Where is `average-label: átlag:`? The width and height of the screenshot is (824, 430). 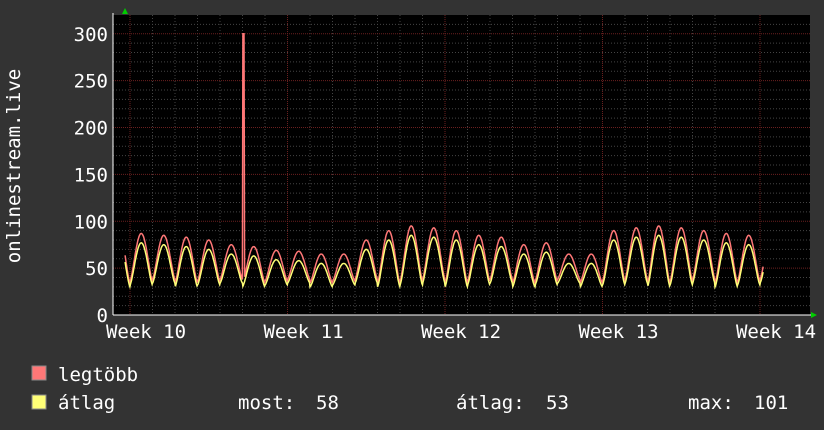
average-label: átlag: is located at coordinates (490, 403).